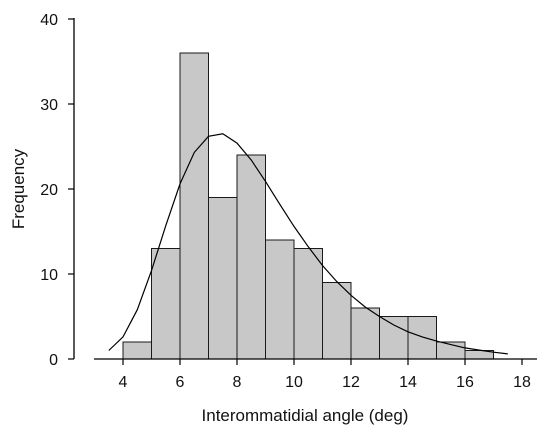 This screenshot has height=438, width=550. Describe the element at coordinates (522, 382) in the screenshot. I see `x-tick-label-18: 18` at that location.